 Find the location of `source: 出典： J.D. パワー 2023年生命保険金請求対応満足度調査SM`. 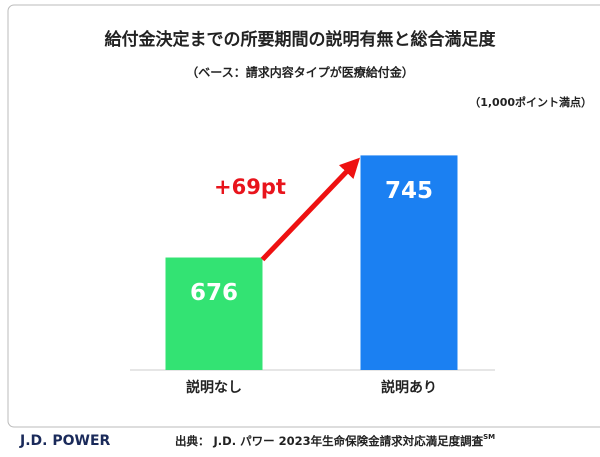

source: 出典： J.D. パワー 2023年生命保険金請求対応満足度調査SM is located at coordinates (335, 440).